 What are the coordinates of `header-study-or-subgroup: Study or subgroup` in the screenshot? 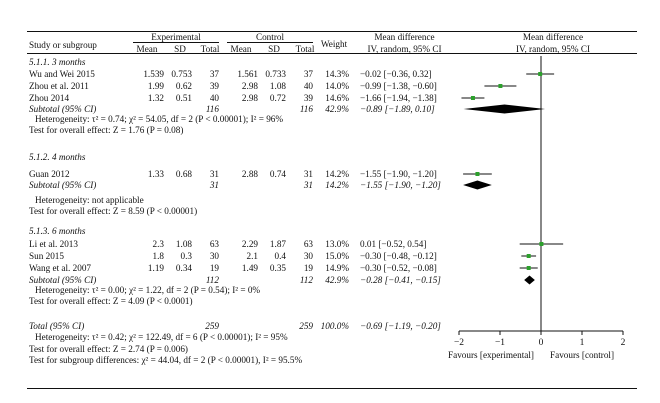 It's located at (63, 45).